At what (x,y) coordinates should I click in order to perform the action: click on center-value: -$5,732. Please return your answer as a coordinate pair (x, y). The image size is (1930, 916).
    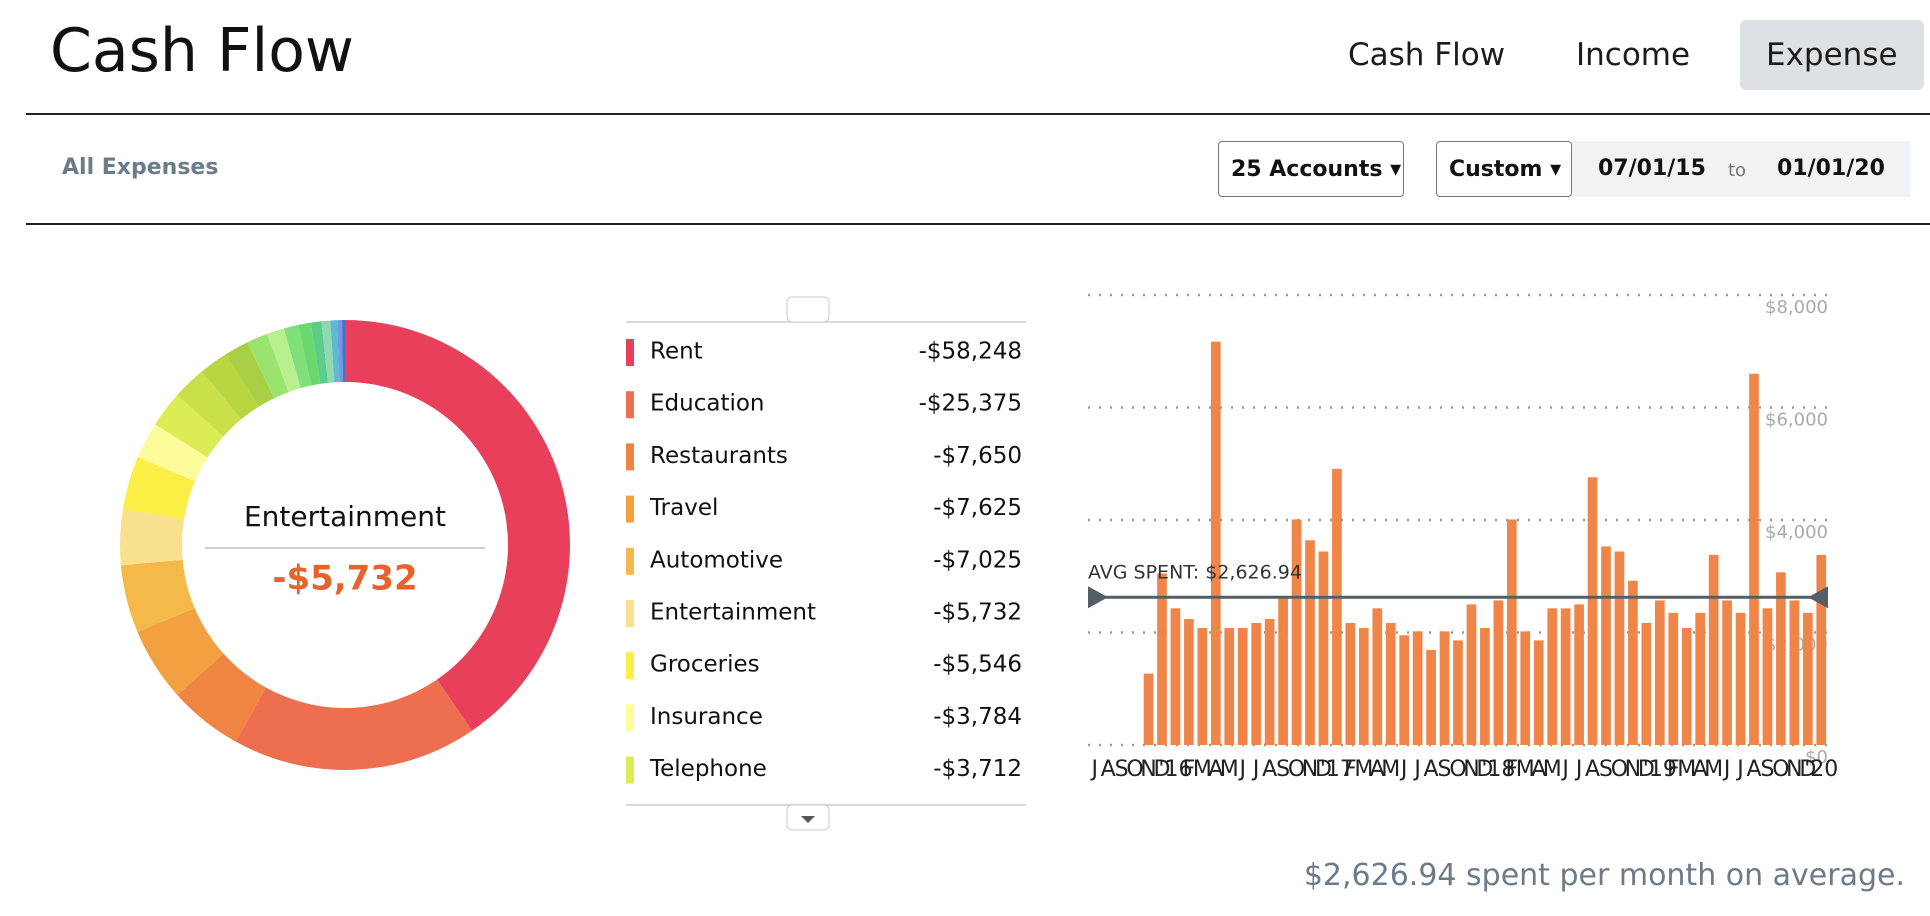
    Looking at the image, I should click on (344, 579).